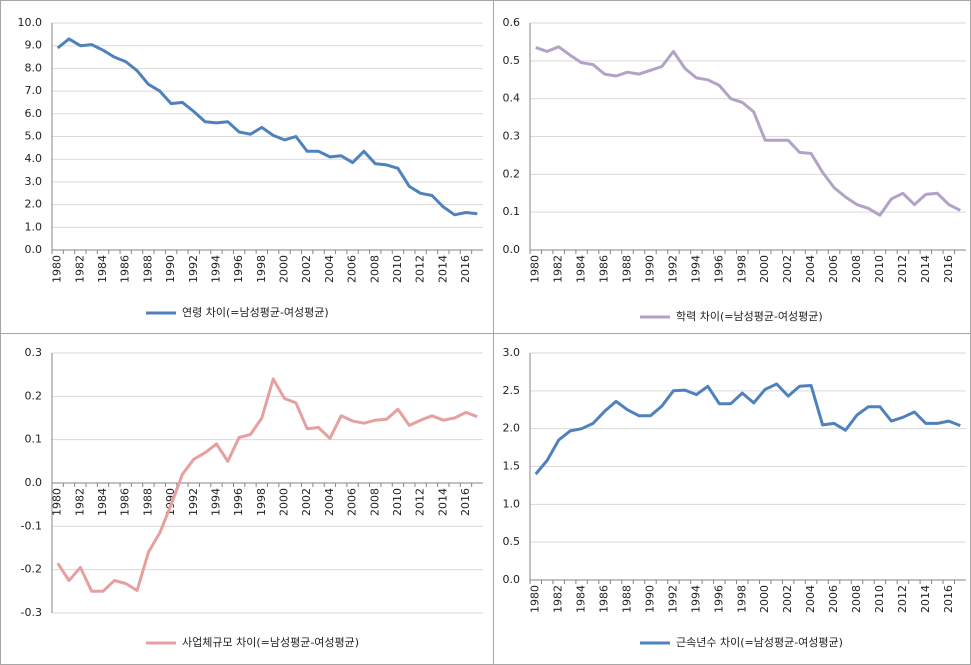 The height and width of the screenshot is (665, 971). I want to click on y-tick-label: 6.0, so click(34, 113).